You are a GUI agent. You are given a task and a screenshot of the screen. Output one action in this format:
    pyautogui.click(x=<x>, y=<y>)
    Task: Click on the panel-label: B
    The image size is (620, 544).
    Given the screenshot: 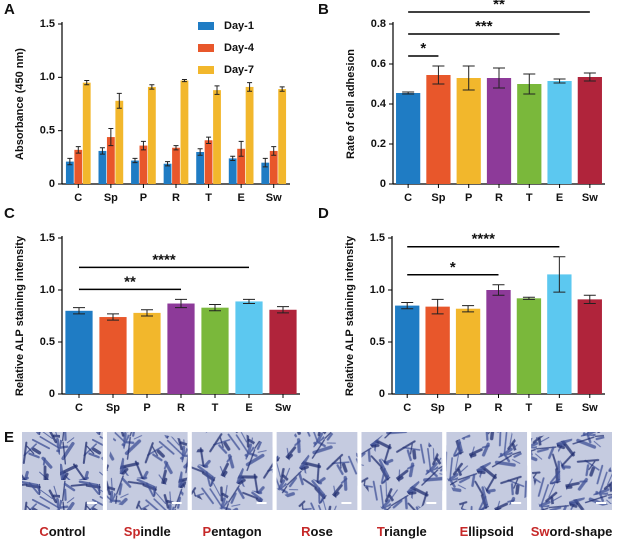 What is the action you would take?
    pyautogui.click(x=323, y=9)
    